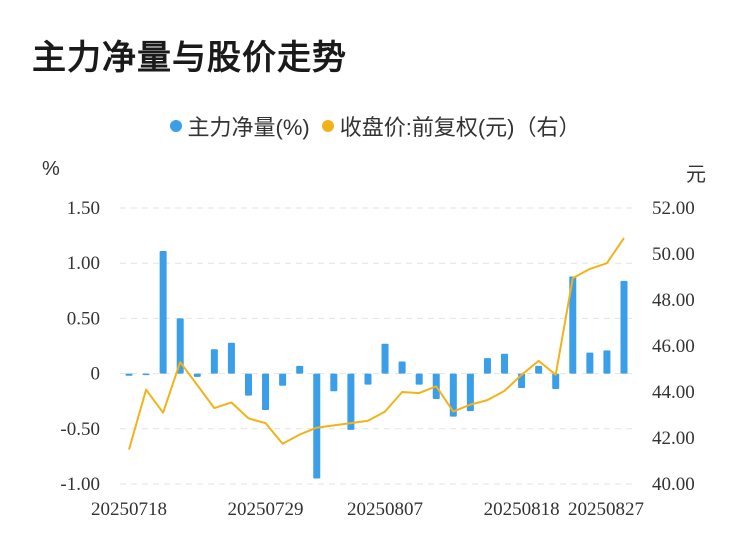 The width and height of the screenshot is (750, 558). I want to click on legend: 主力净量(%) 收盘价:前复权(元)（右）, so click(375, 126).